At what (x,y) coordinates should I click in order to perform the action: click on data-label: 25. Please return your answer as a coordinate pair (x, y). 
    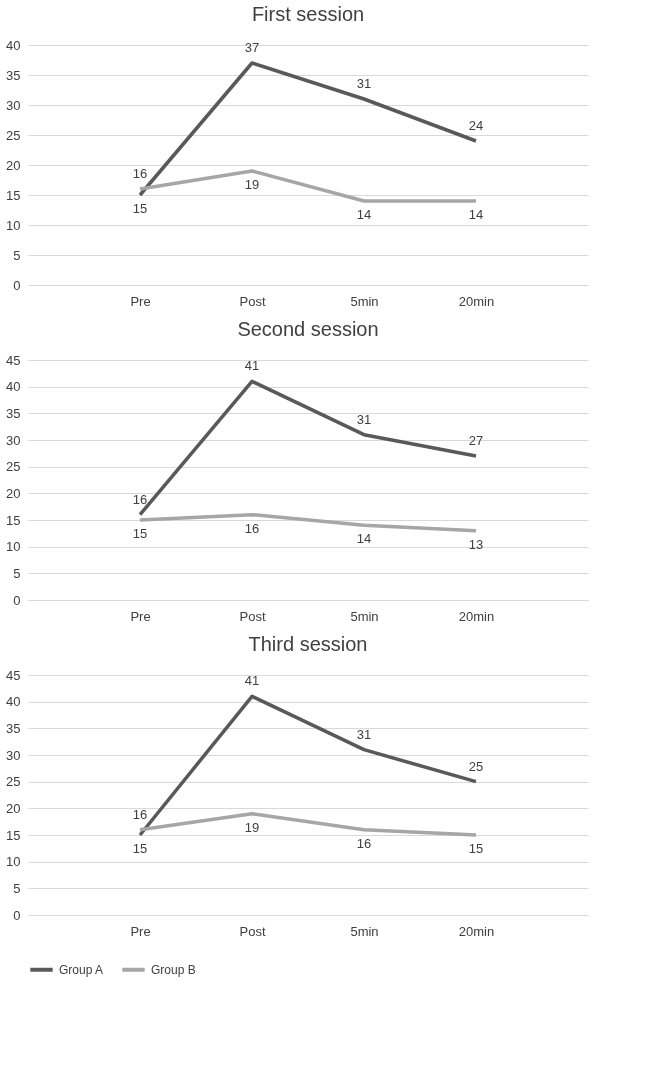
    Looking at the image, I should click on (476, 766).